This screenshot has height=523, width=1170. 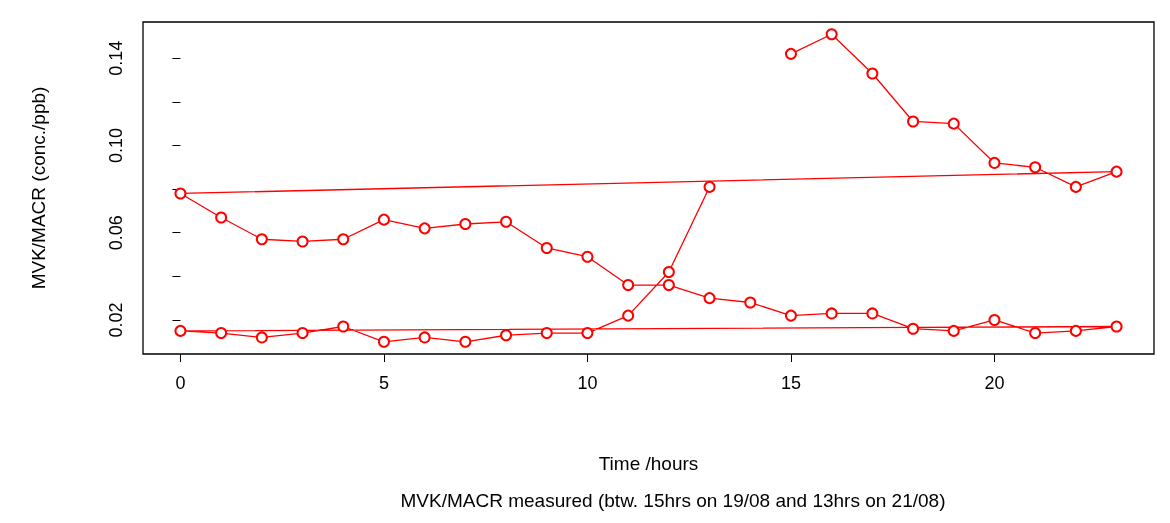 What do you see at coordinates (587, 383) in the screenshot?
I see `x-tick-label: 10` at bounding box center [587, 383].